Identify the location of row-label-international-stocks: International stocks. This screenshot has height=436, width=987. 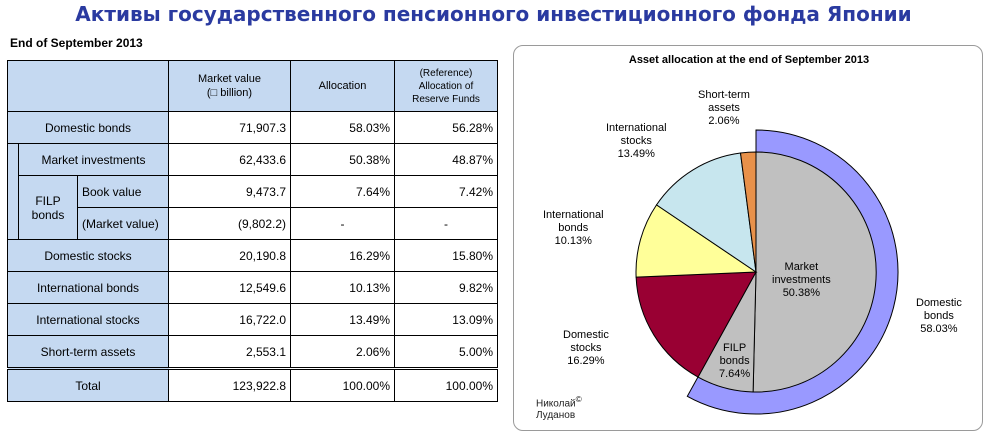
(88, 319).